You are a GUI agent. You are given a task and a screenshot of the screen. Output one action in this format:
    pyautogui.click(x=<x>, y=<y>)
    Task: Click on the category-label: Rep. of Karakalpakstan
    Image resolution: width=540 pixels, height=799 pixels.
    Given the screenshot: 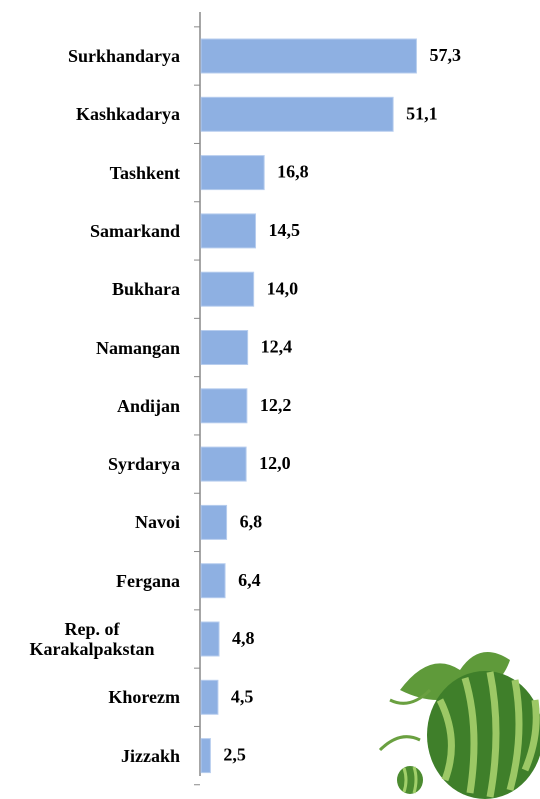 What is the action you would take?
    pyautogui.click(x=92, y=639)
    